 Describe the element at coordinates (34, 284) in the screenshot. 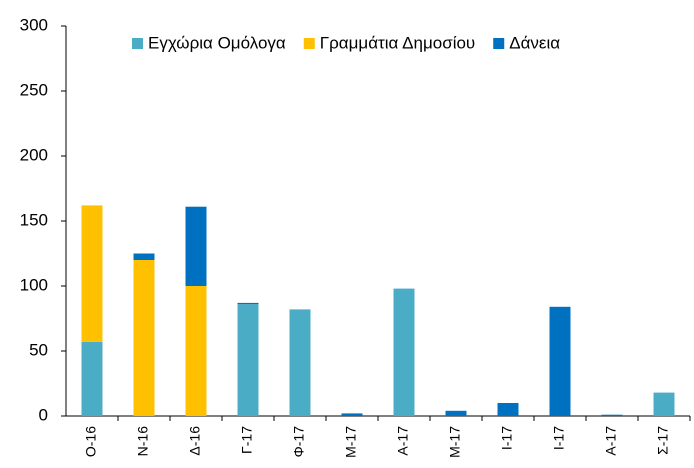

I see `y-tick-label: 100` at that location.